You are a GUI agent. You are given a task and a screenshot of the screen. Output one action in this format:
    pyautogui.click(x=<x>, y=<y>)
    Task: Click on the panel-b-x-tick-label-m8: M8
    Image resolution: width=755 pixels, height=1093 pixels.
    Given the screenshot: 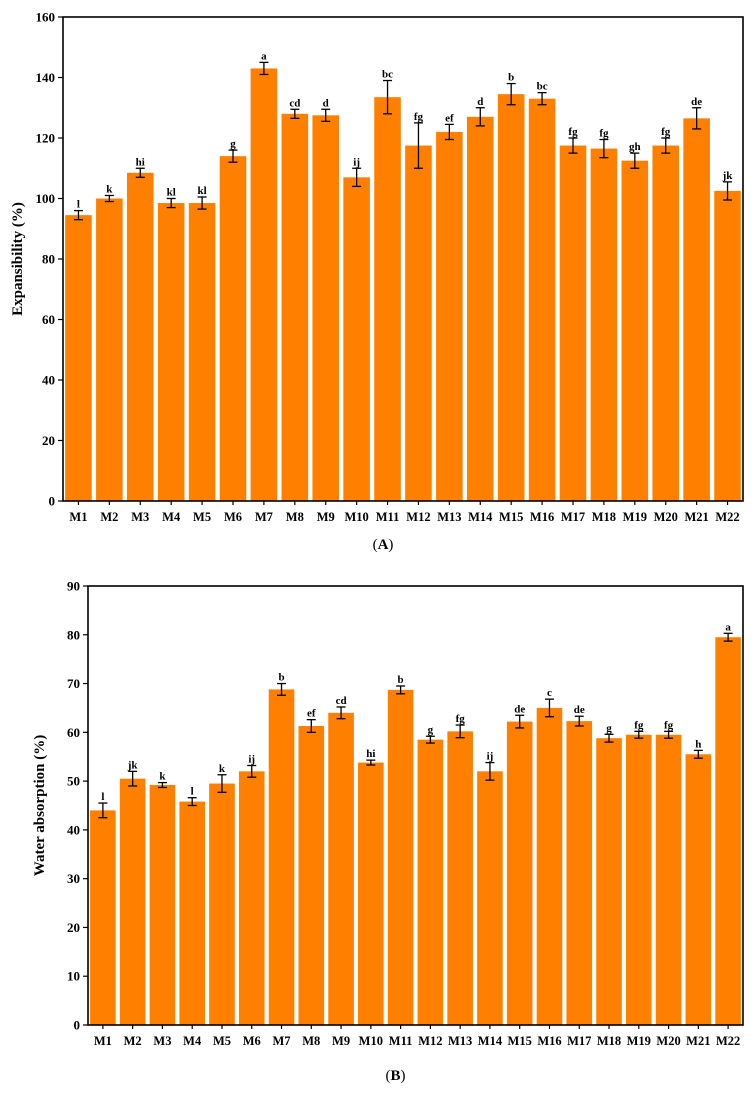 What is the action you would take?
    pyautogui.click(x=311, y=1041)
    